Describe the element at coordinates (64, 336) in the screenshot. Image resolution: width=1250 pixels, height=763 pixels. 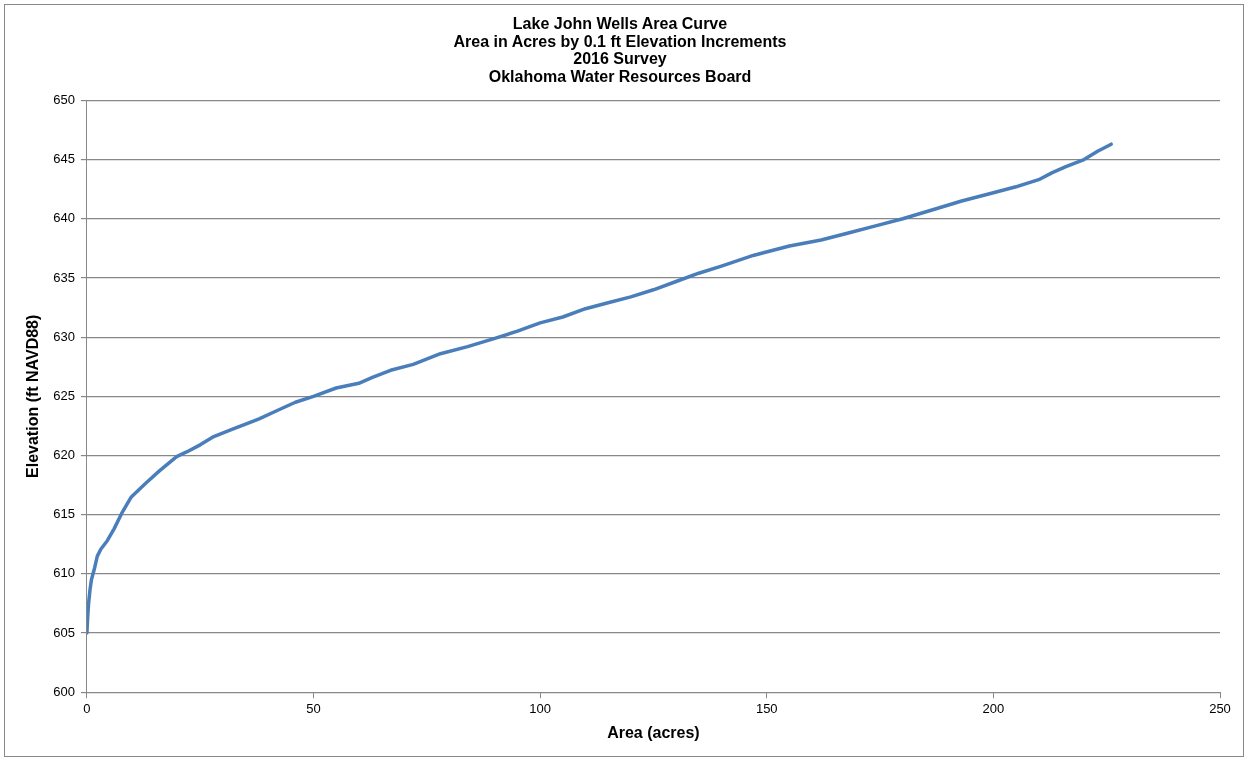
I see `y-tick-label: 630` at that location.